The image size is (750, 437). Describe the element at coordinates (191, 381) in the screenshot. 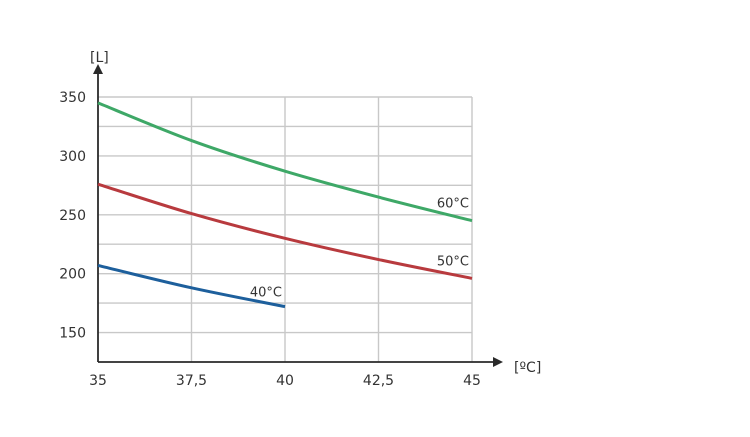

I see `x-tick-label: 37,5` at that location.